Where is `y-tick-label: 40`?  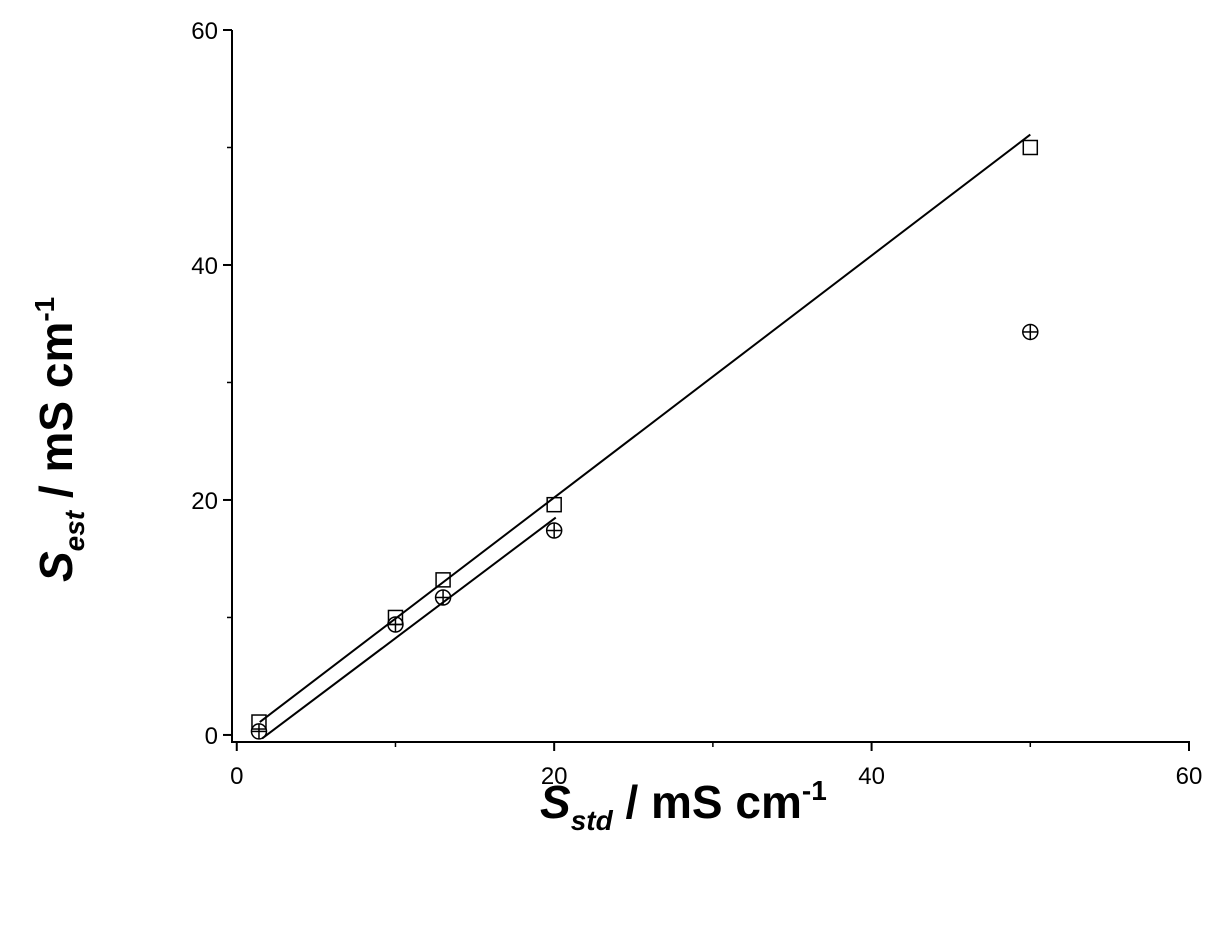
y-tick-label: 40 is located at coordinates (204, 266).